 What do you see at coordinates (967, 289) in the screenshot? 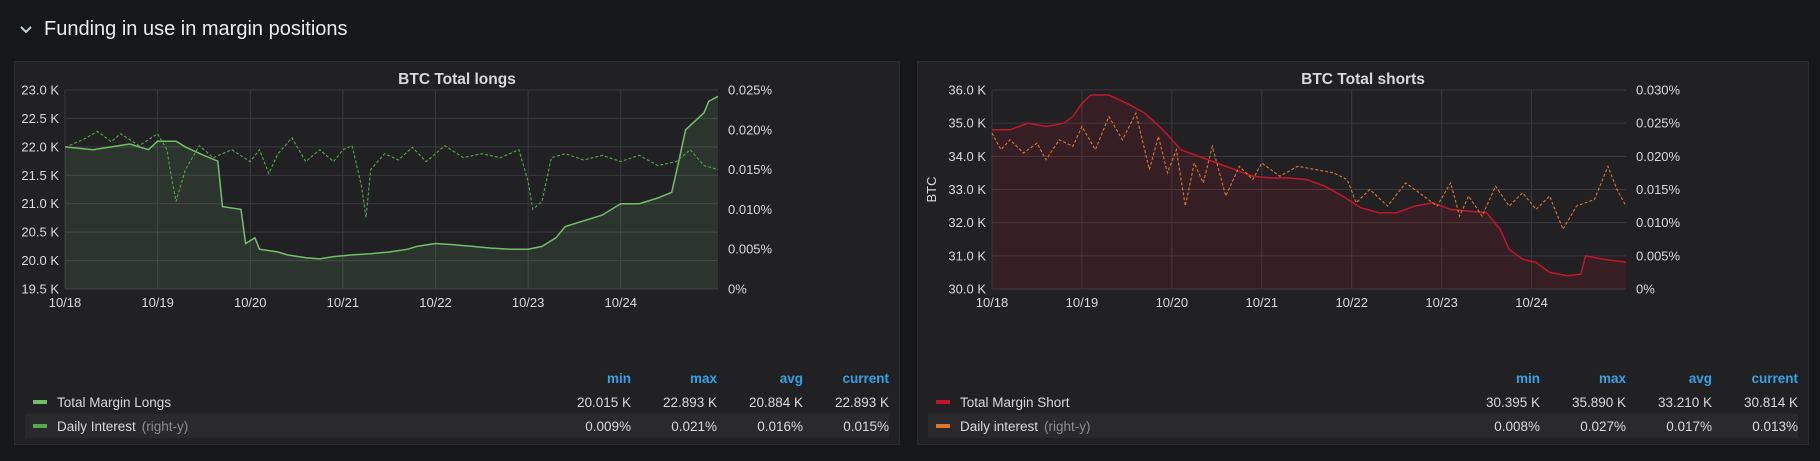
I see `y-left-tick-label: 30.0 K` at bounding box center [967, 289].